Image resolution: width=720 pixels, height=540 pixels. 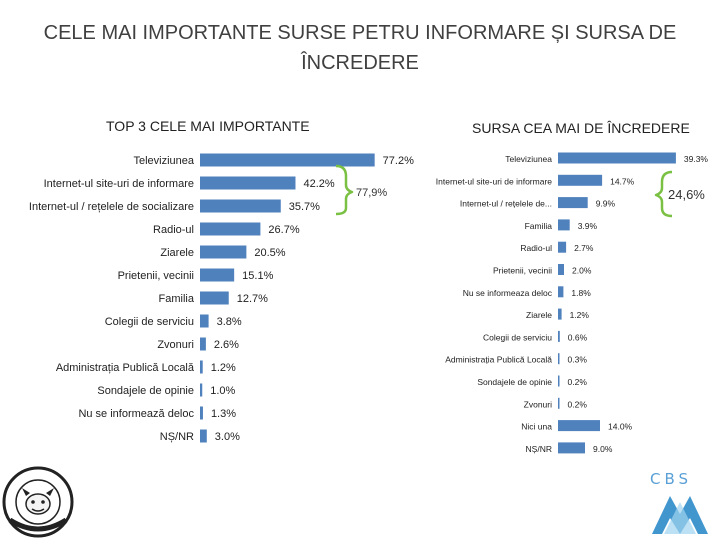 I want to click on value-label: 1.8%, so click(x=581, y=293).